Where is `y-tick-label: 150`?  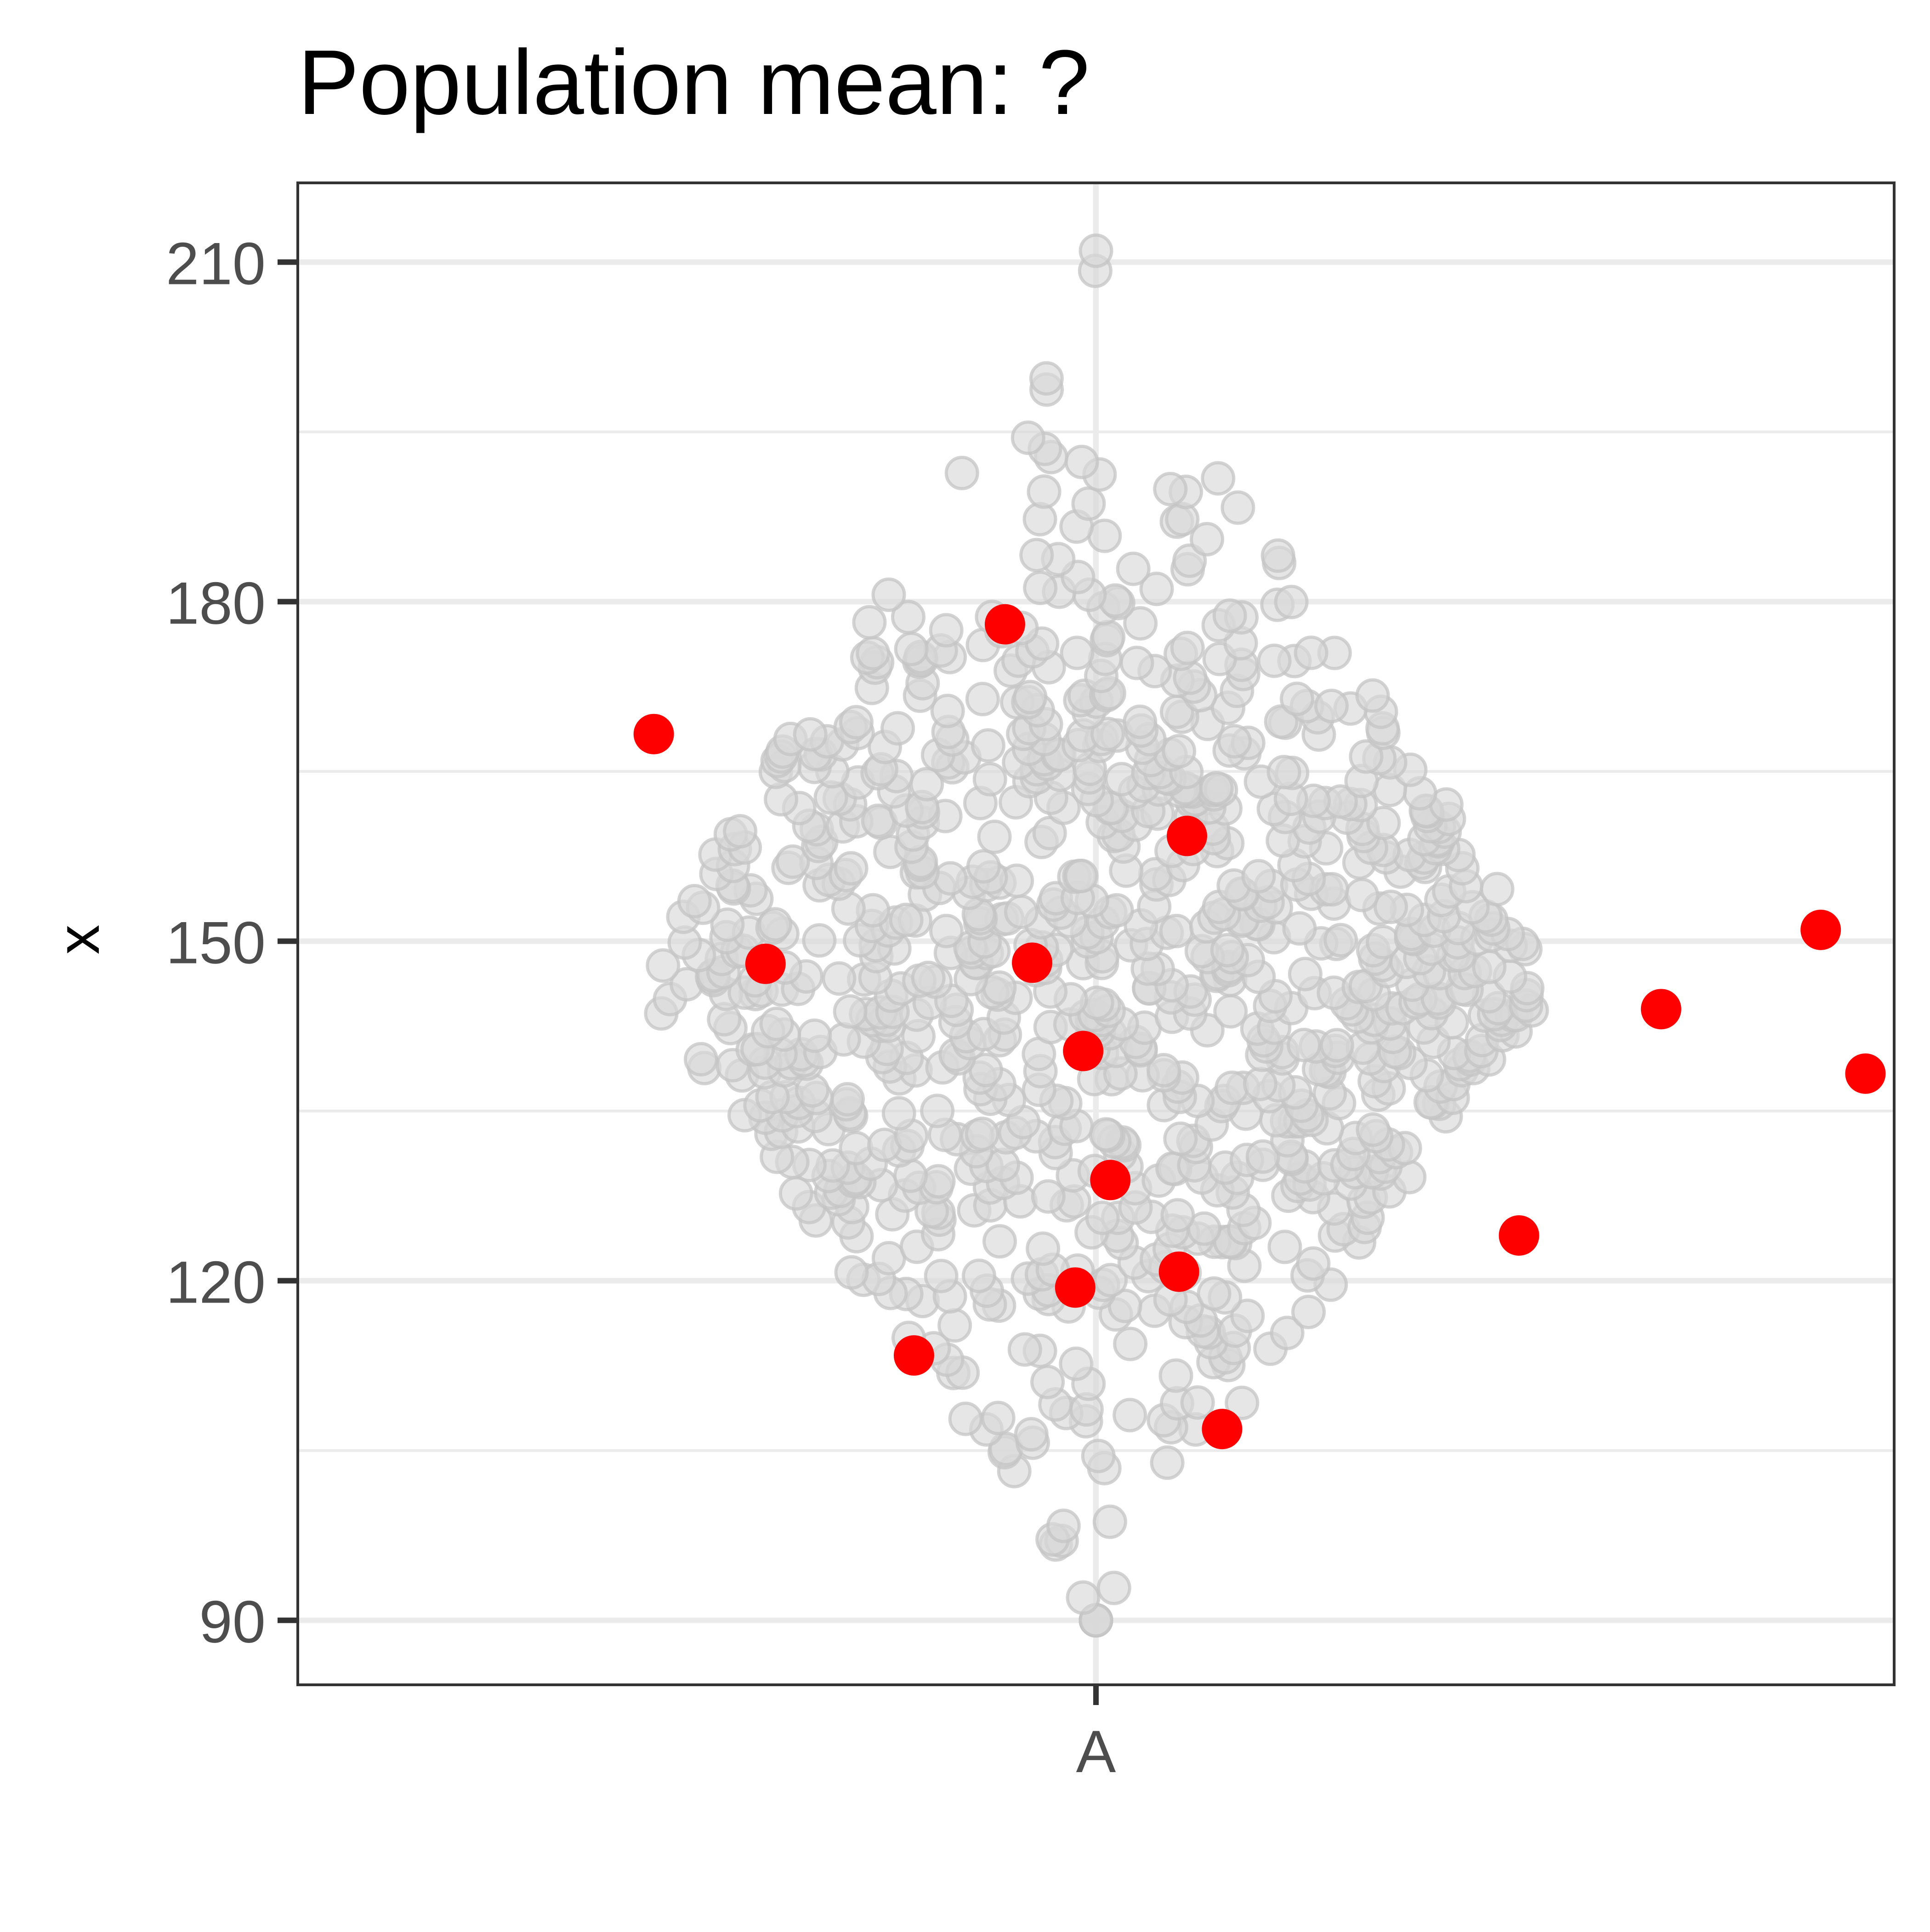 y-tick-label: 150 is located at coordinates (216, 942).